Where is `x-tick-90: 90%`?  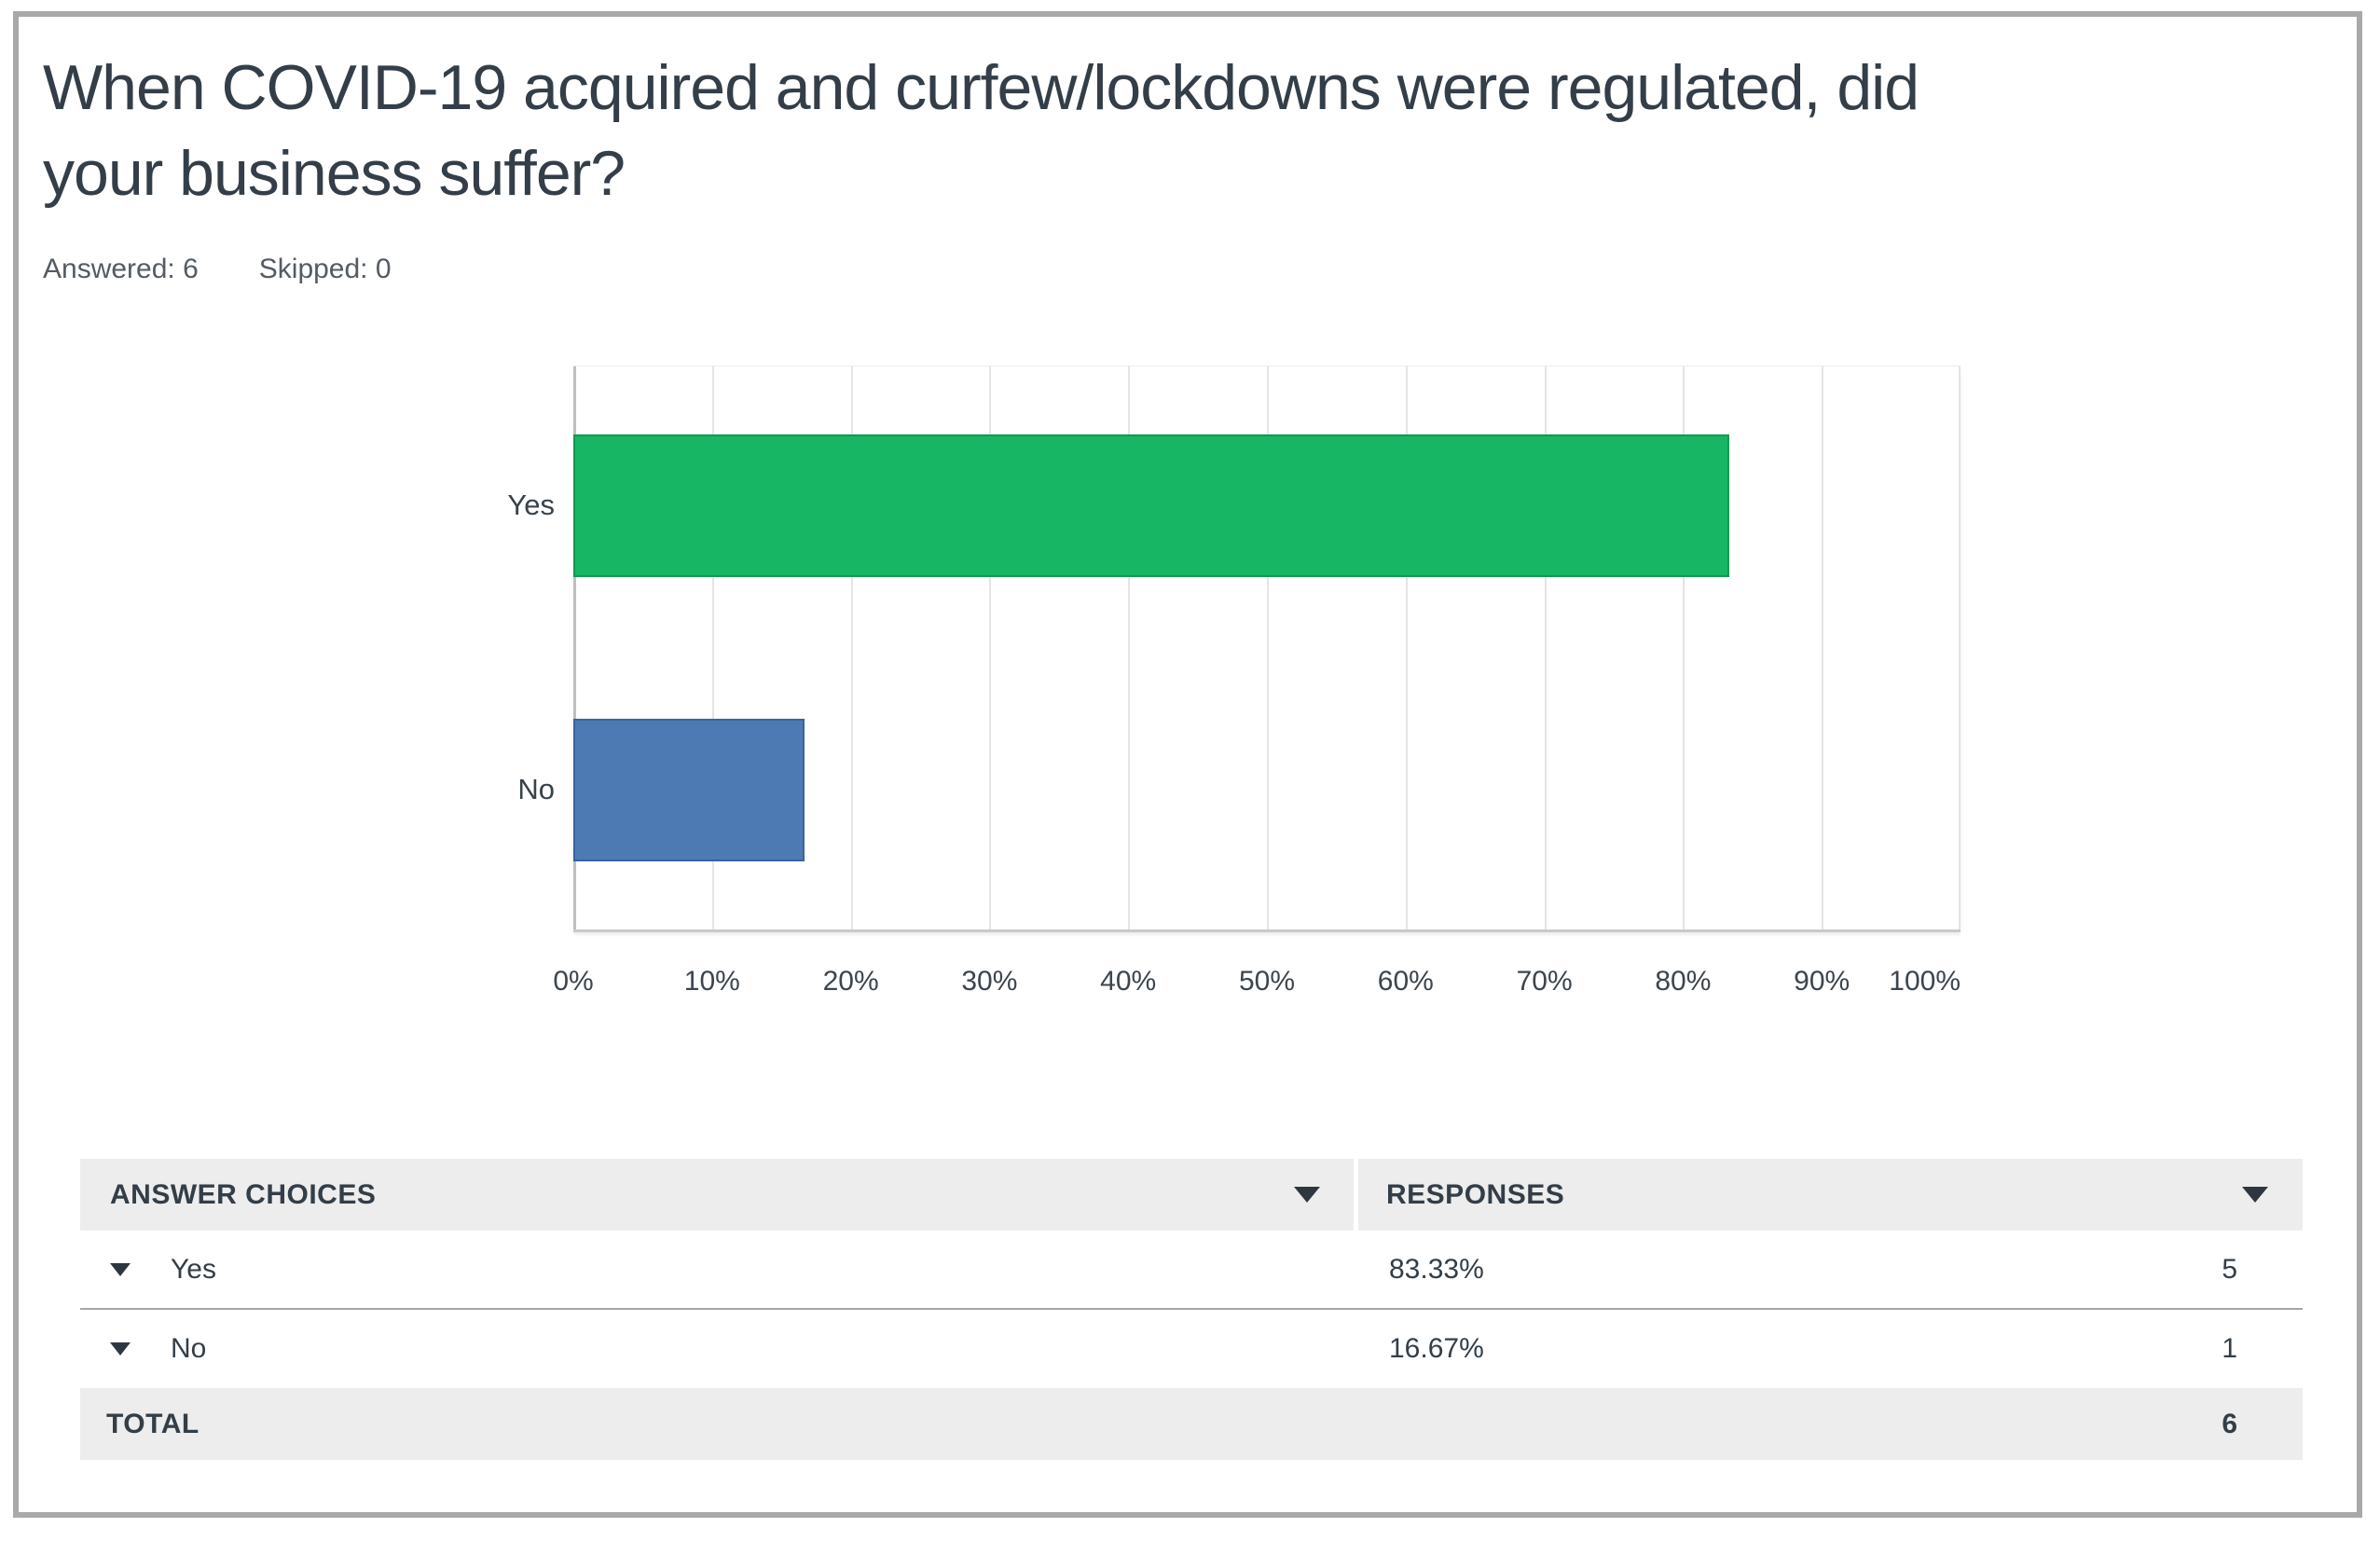
x-tick-90: 90% is located at coordinates (1822, 981).